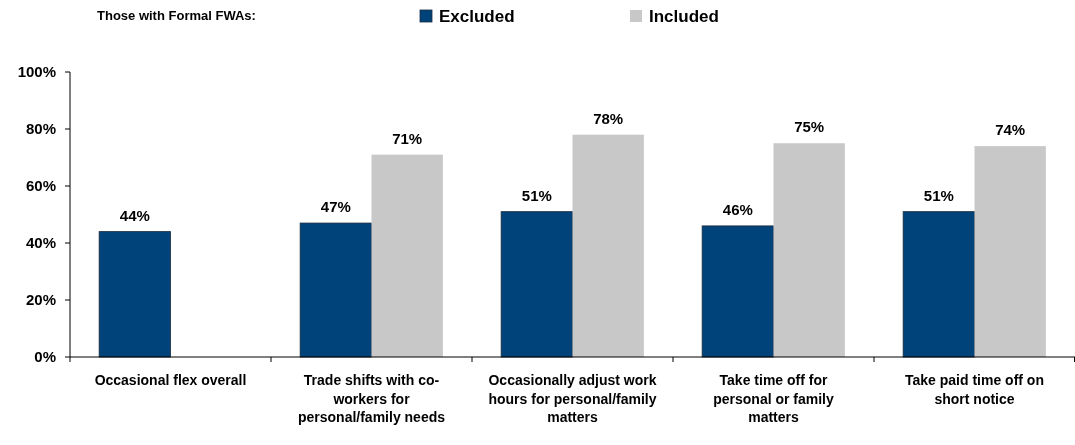  What do you see at coordinates (774, 398) in the screenshot?
I see `x-tick-label: Take time off for personal or family matters` at bounding box center [774, 398].